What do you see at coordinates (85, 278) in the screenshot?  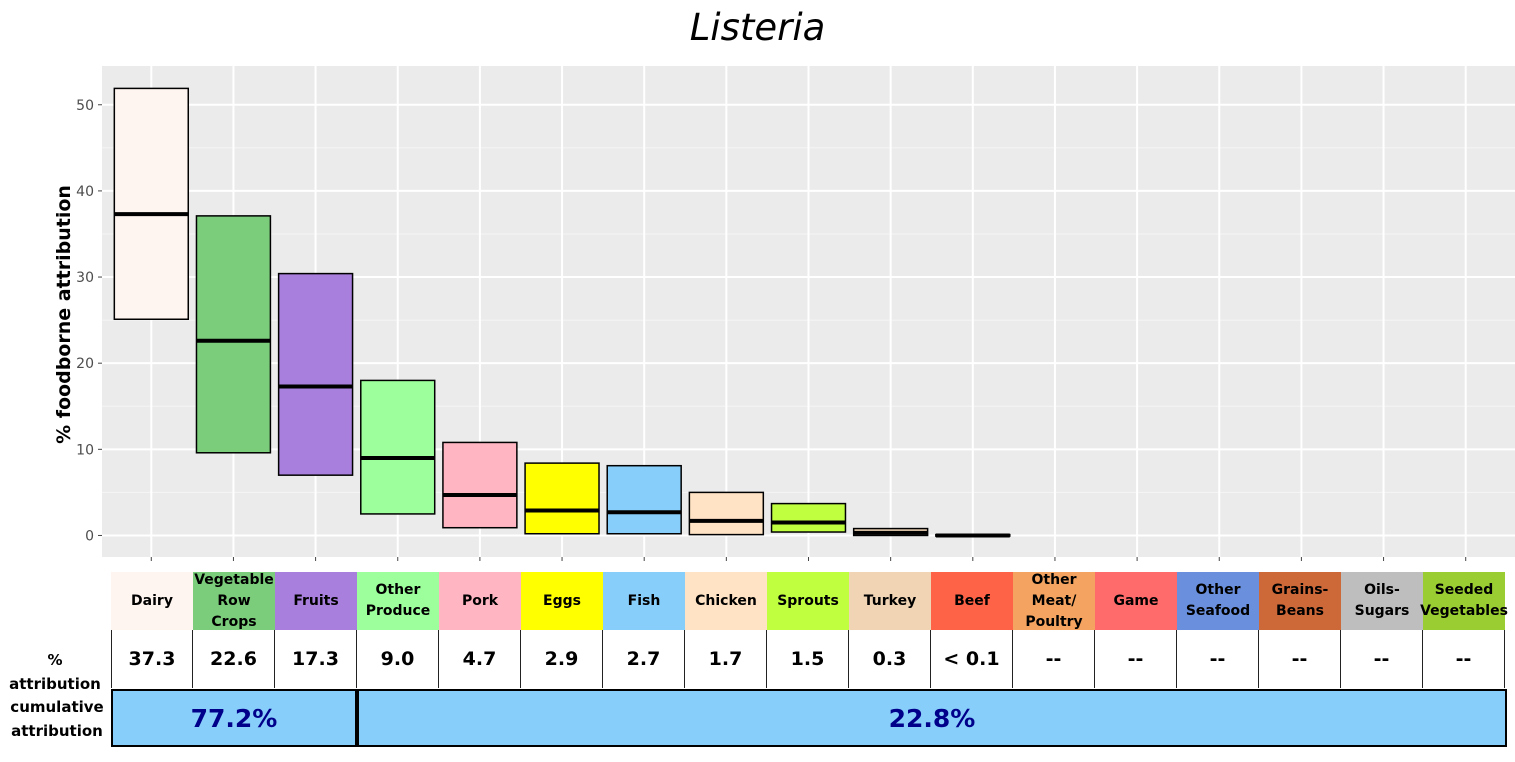 I see `y-tick-label: 30` at bounding box center [85, 278].